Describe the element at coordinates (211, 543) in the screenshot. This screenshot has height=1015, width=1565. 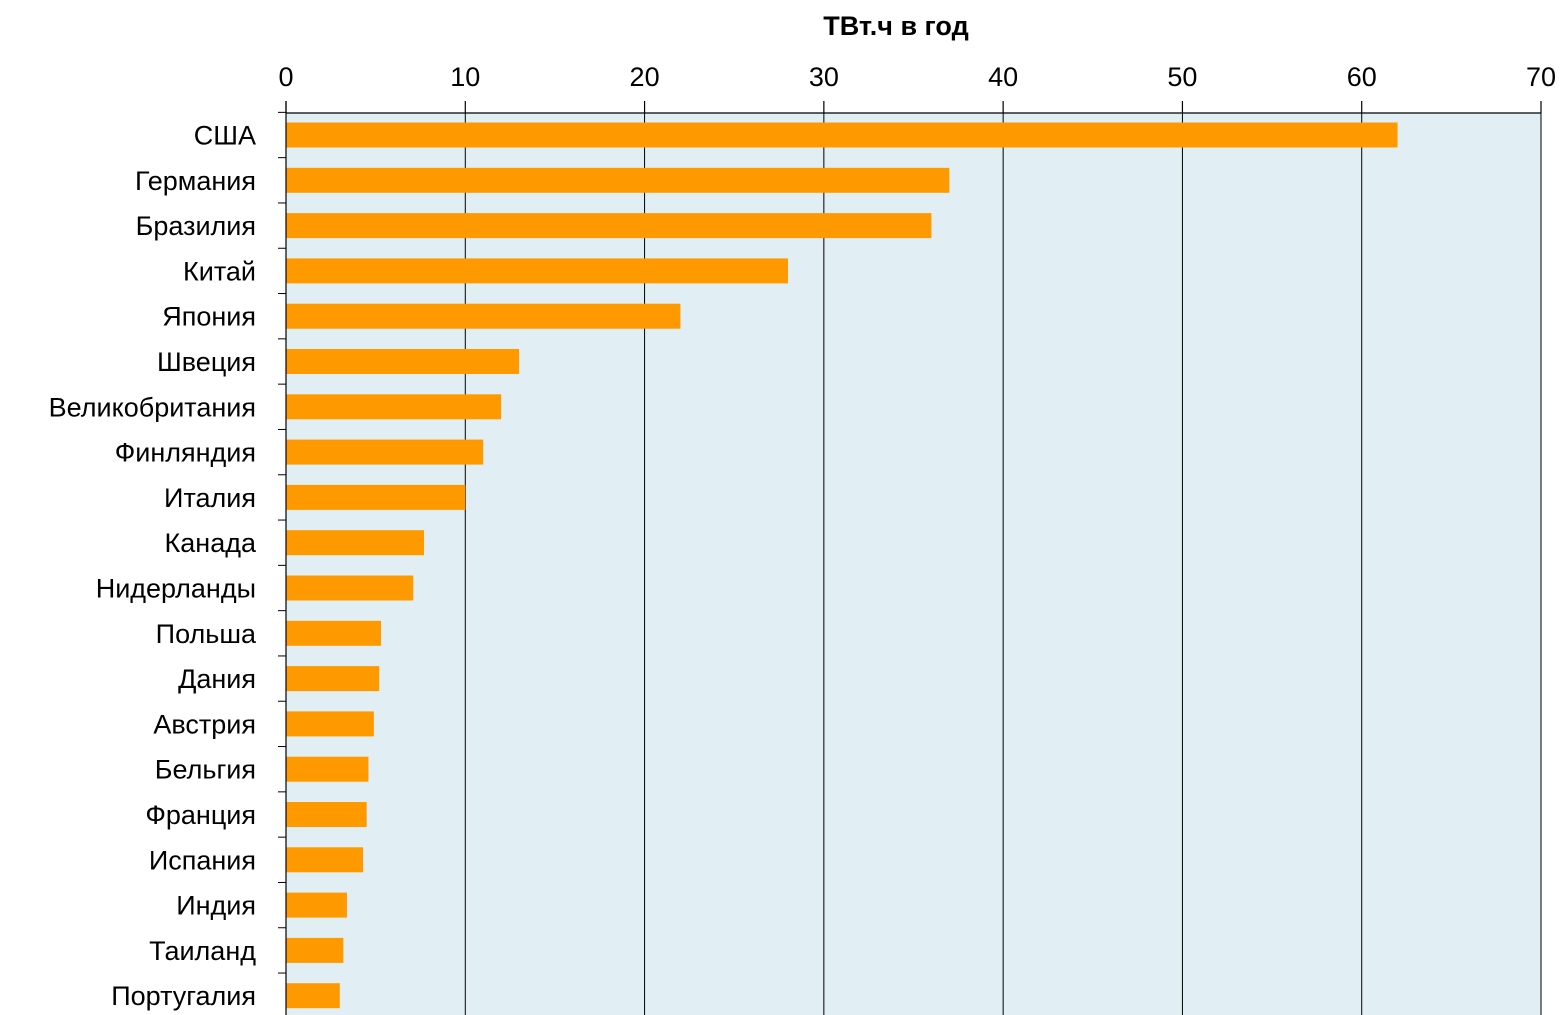
I see `category-label: Канада` at that location.